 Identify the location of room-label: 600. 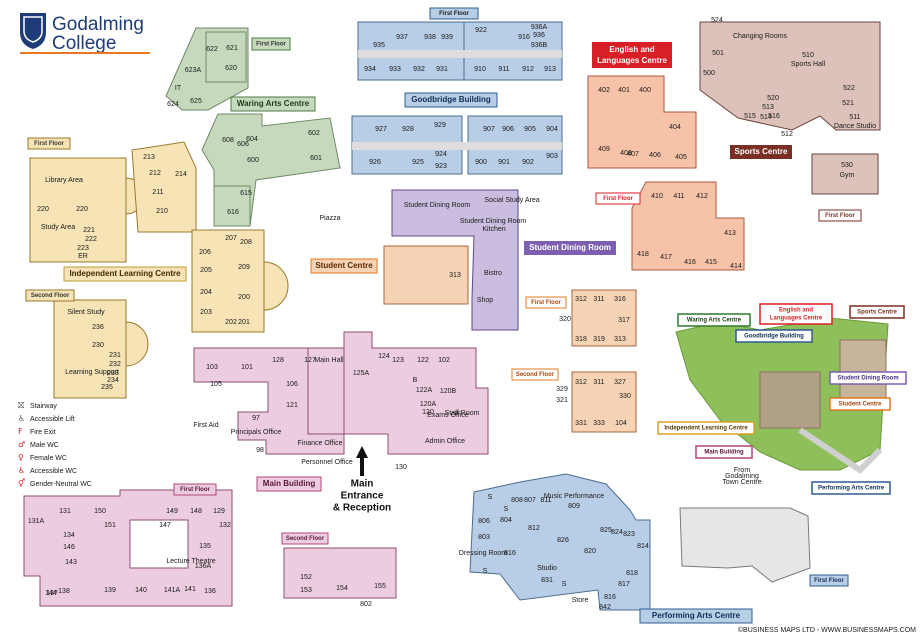
(253, 160).